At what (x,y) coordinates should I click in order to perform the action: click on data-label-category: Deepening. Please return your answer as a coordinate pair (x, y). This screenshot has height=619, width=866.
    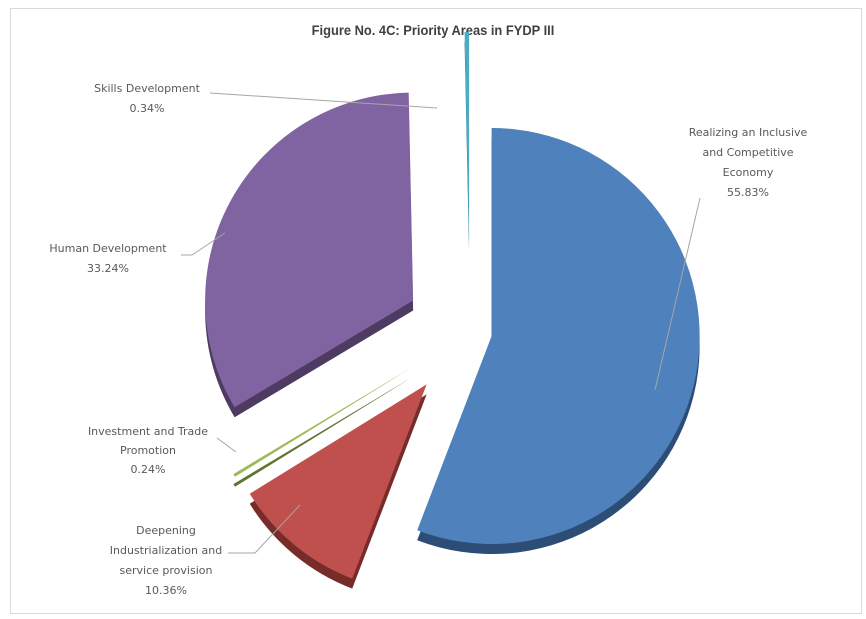
    Looking at the image, I should click on (166, 530).